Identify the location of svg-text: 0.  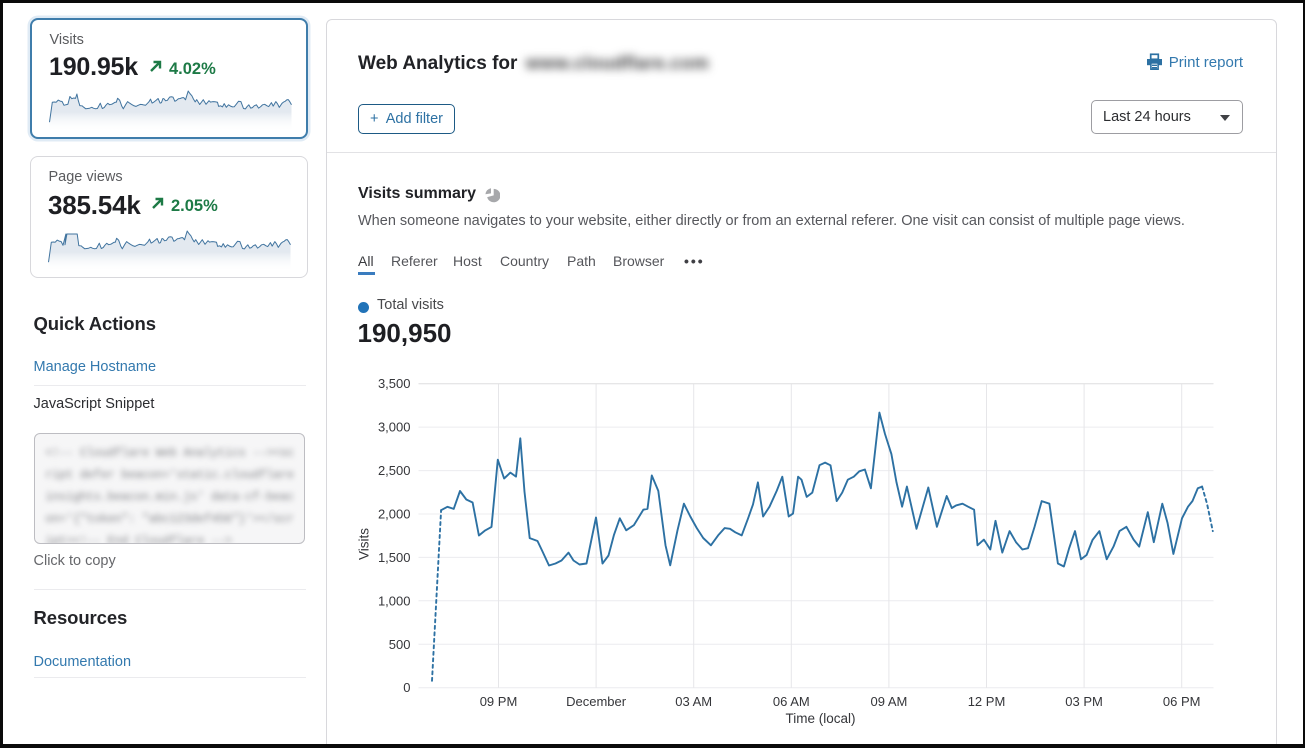
(406, 687).